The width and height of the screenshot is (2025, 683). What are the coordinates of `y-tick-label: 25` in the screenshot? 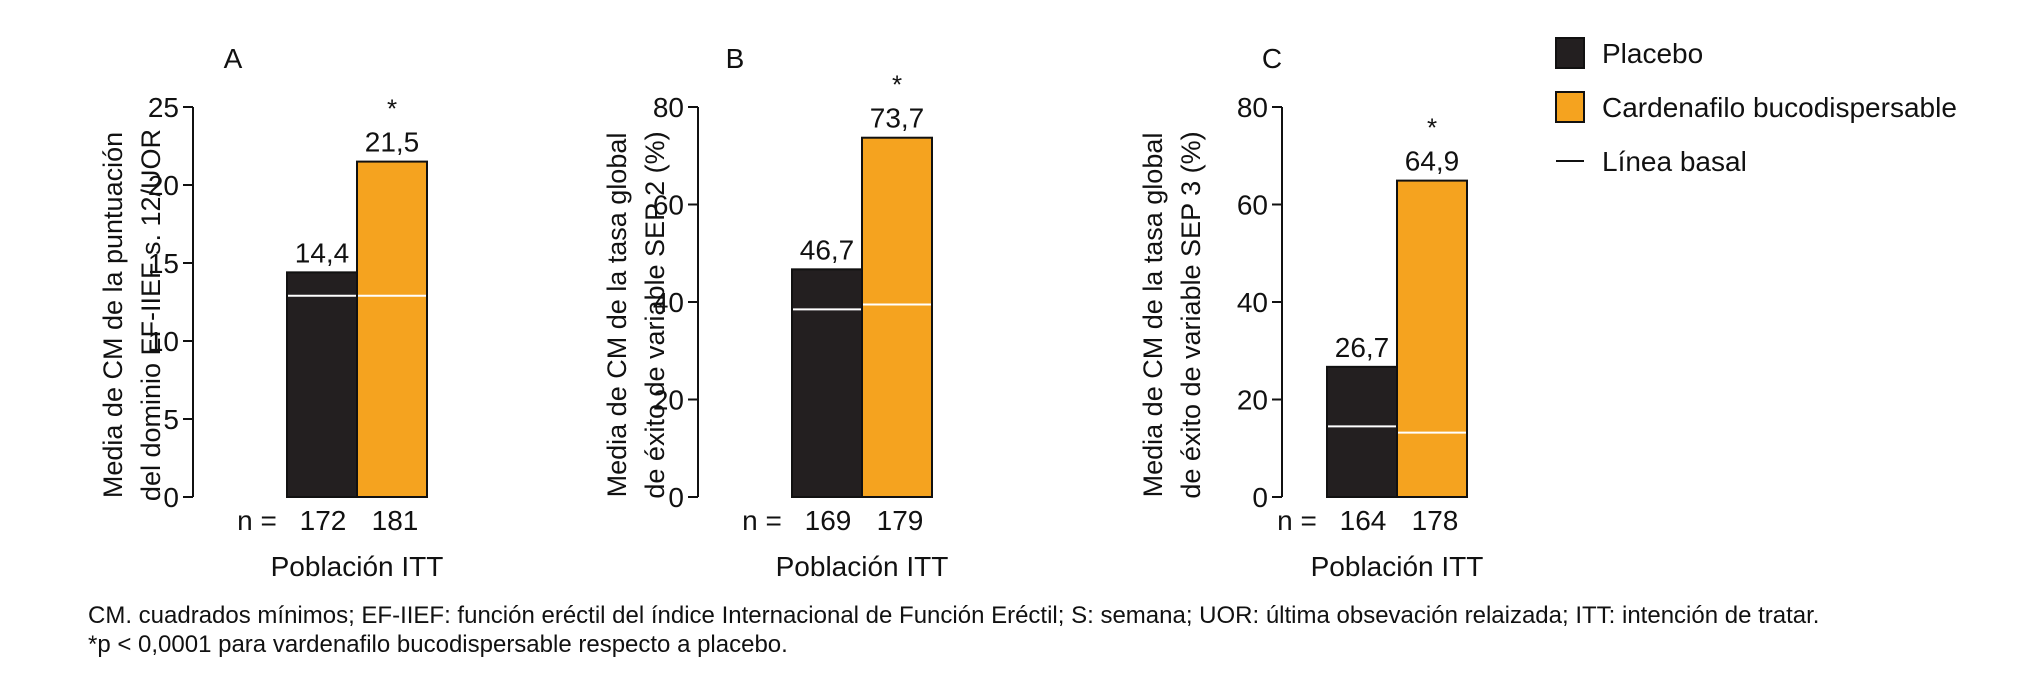 It's located at (163, 107).